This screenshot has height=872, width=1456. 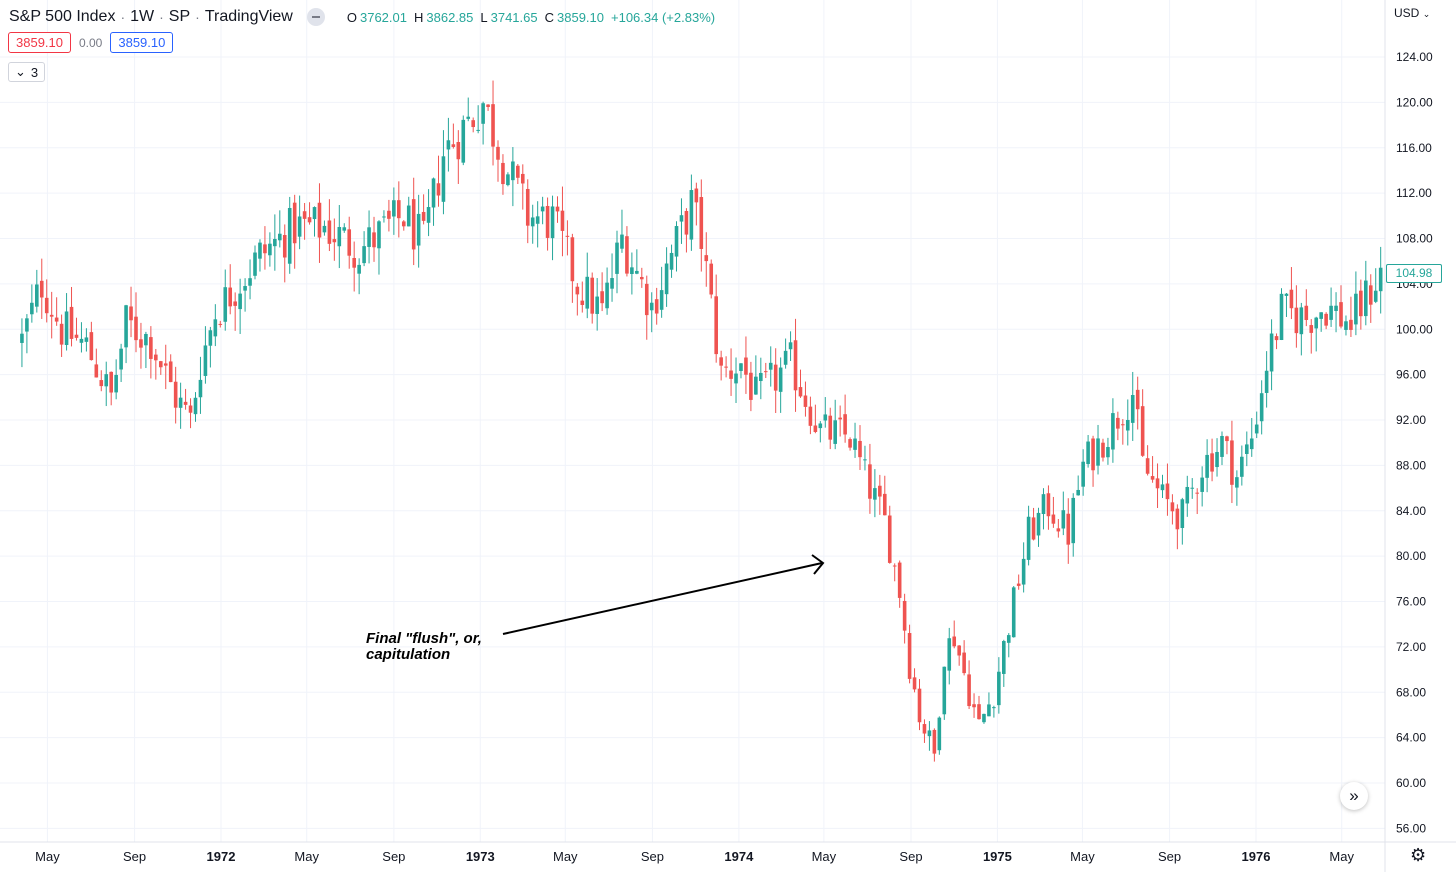 I want to click on chevron-down-icon: ⌄, so click(x=1426, y=14).